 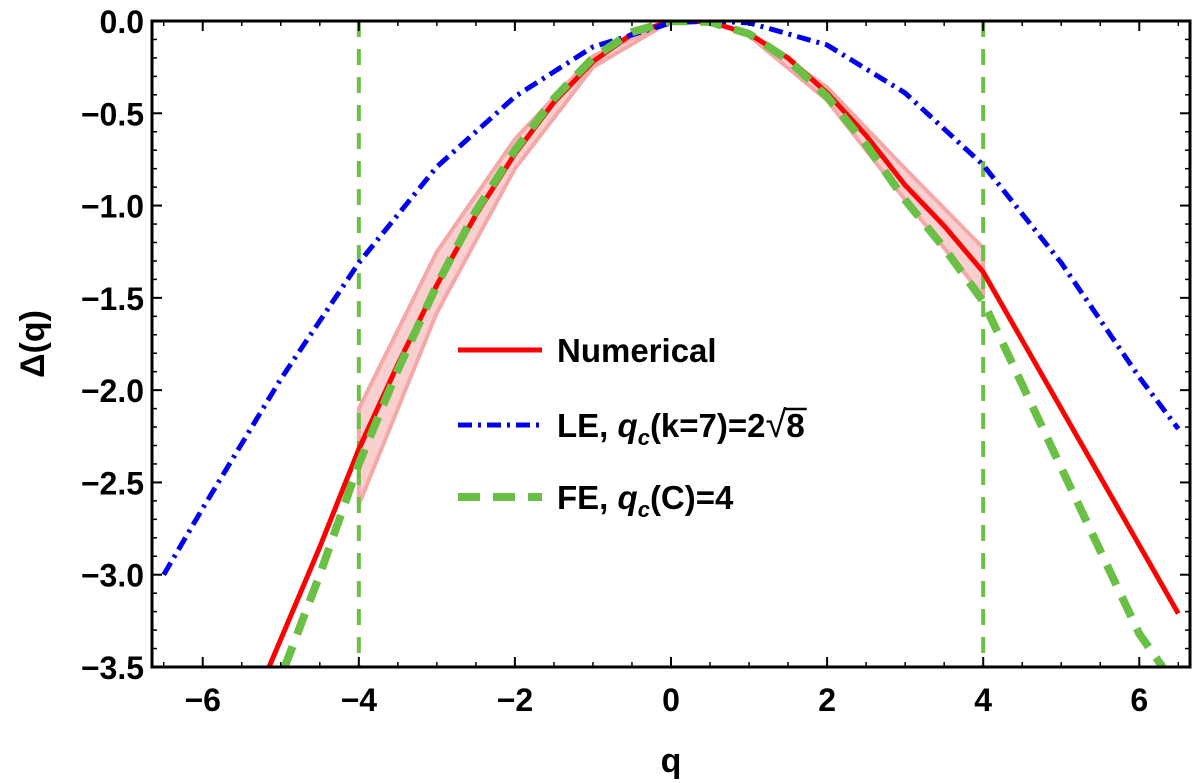 What do you see at coordinates (112, 483) in the screenshot?
I see `y-tick-label: −2.5` at bounding box center [112, 483].